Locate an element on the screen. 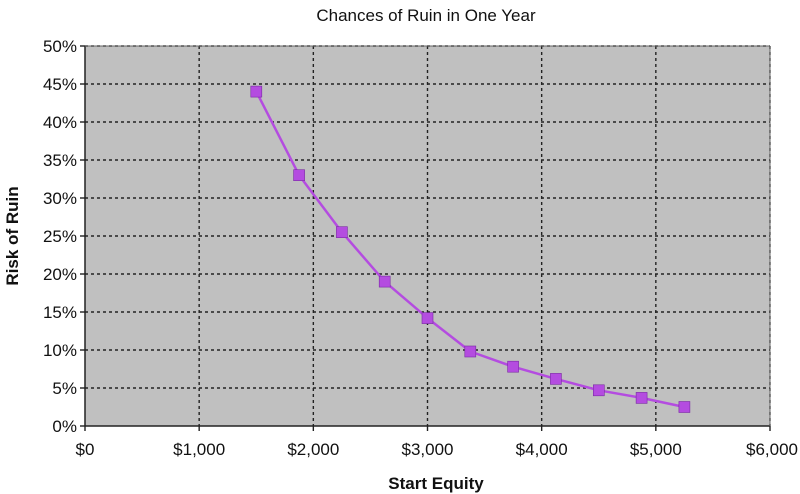  y-tick-label: 35% is located at coordinates (60, 160).